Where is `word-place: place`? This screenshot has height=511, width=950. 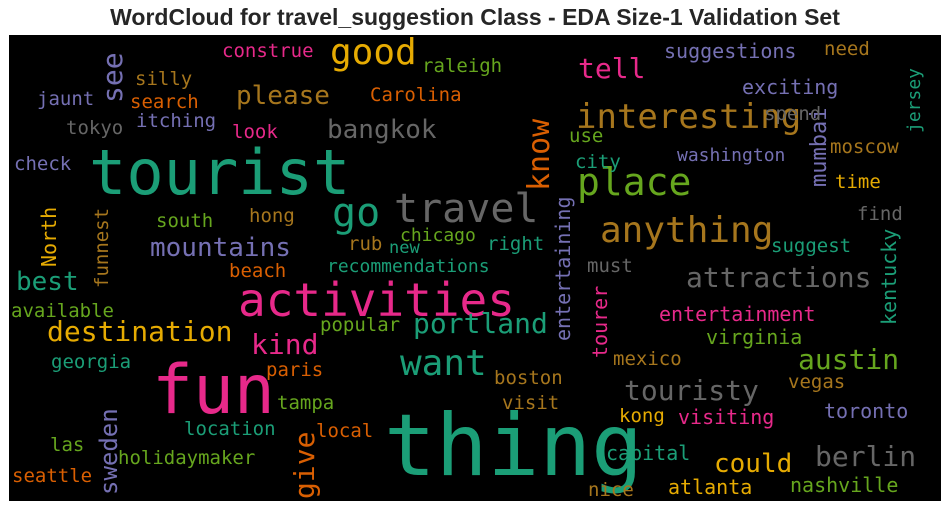
word-place: place is located at coordinates (634, 182).